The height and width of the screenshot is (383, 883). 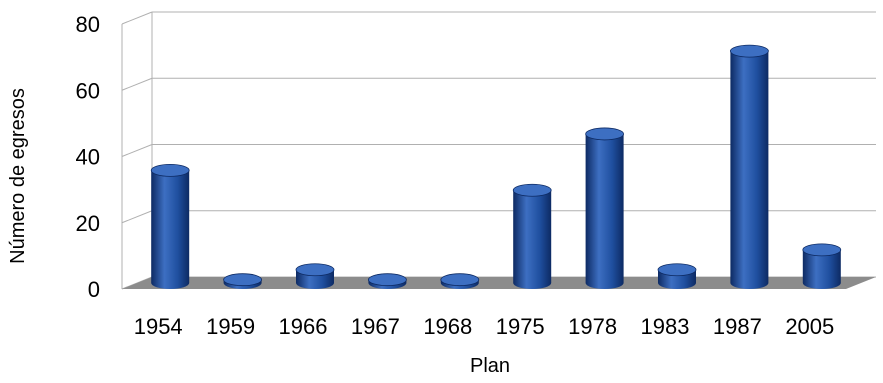 I want to click on x-tick-label: 1987, so click(x=737, y=326).